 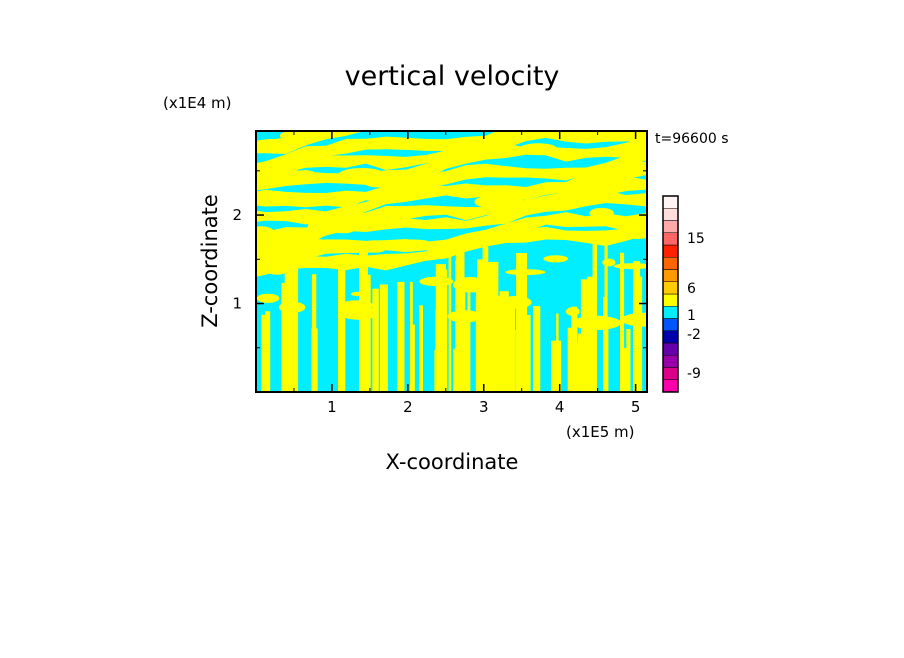 I want to click on x-unit-label: (x1E5 m), so click(x=600, y=432).